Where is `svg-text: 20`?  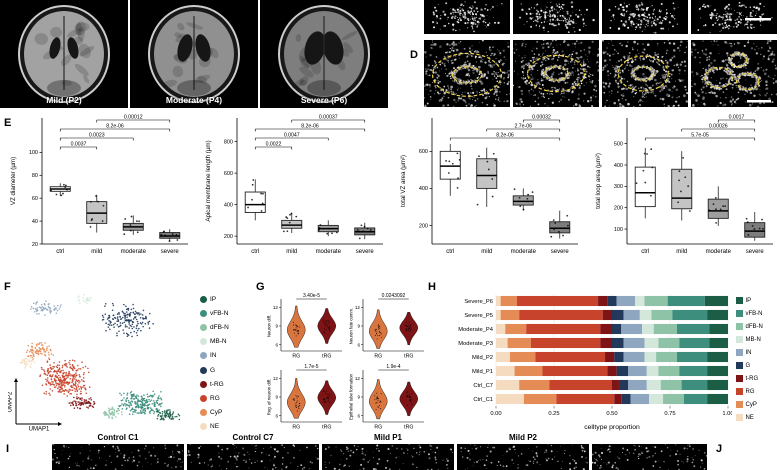 svg-text: 20 is located at coordinates (35, 245).